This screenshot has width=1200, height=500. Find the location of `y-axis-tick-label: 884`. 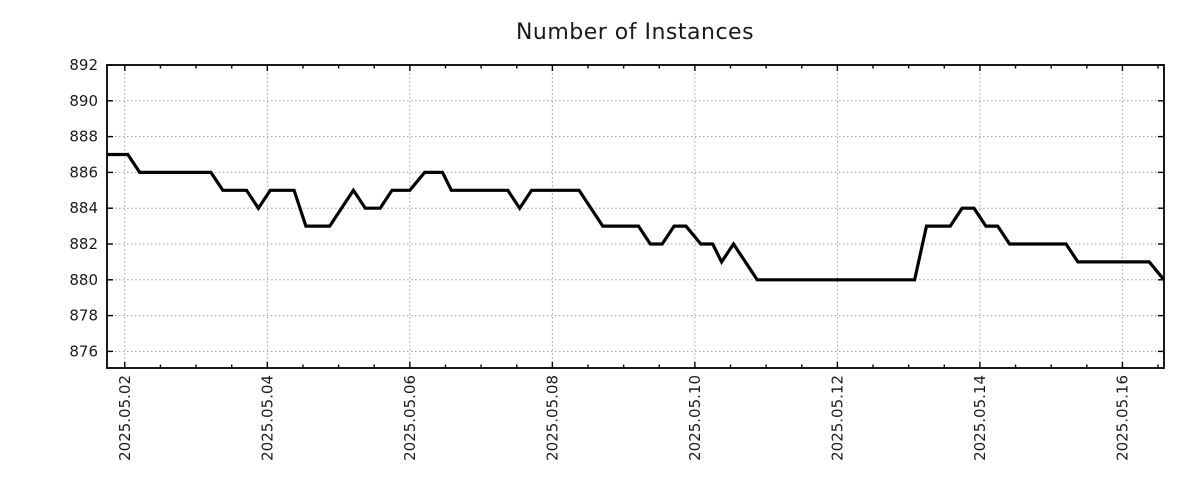

y-axis-tick-label: 884 is located at coordinates (83, 208).